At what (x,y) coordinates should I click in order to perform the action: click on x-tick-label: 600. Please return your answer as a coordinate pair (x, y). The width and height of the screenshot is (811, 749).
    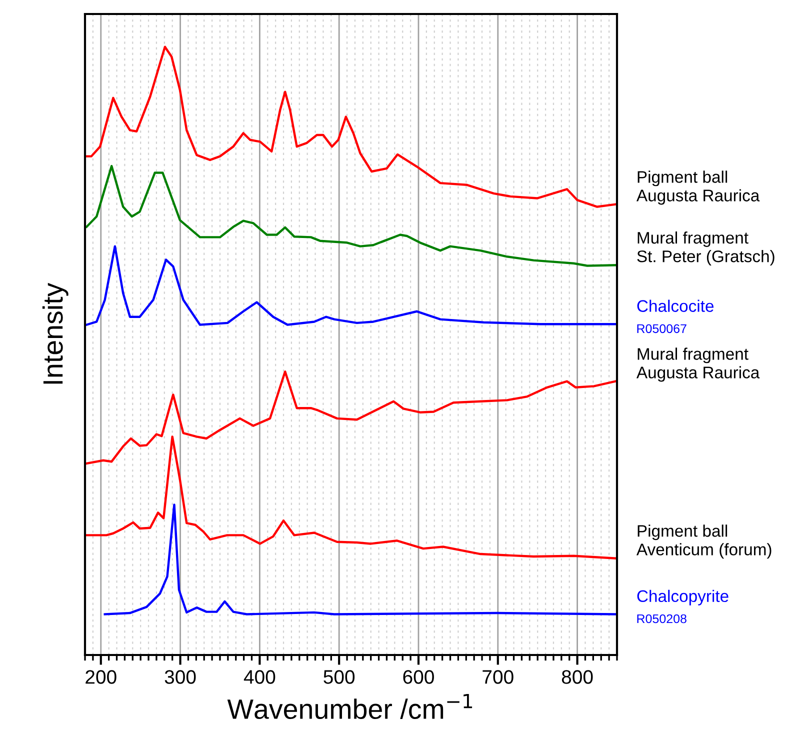
    Looking at the image, I should click on (418, 677).